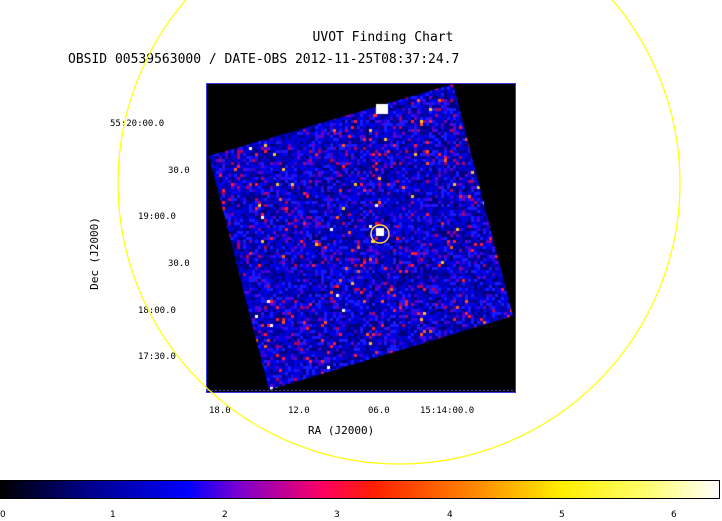  I want to click on colorbar, so click(360, 489).